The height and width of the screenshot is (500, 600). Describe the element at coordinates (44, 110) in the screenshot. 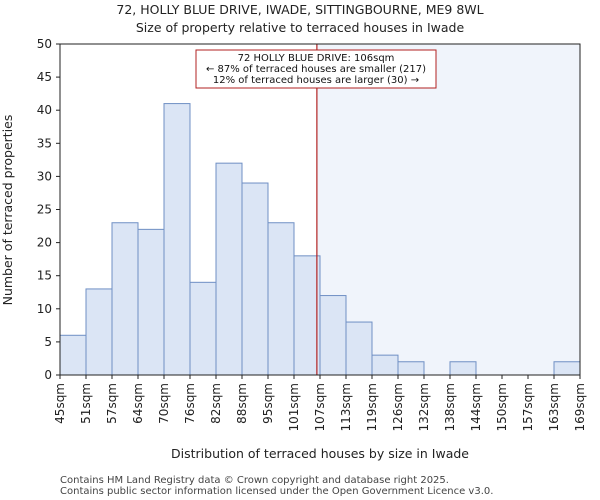

I see `y-tick-label: 40` at that location.